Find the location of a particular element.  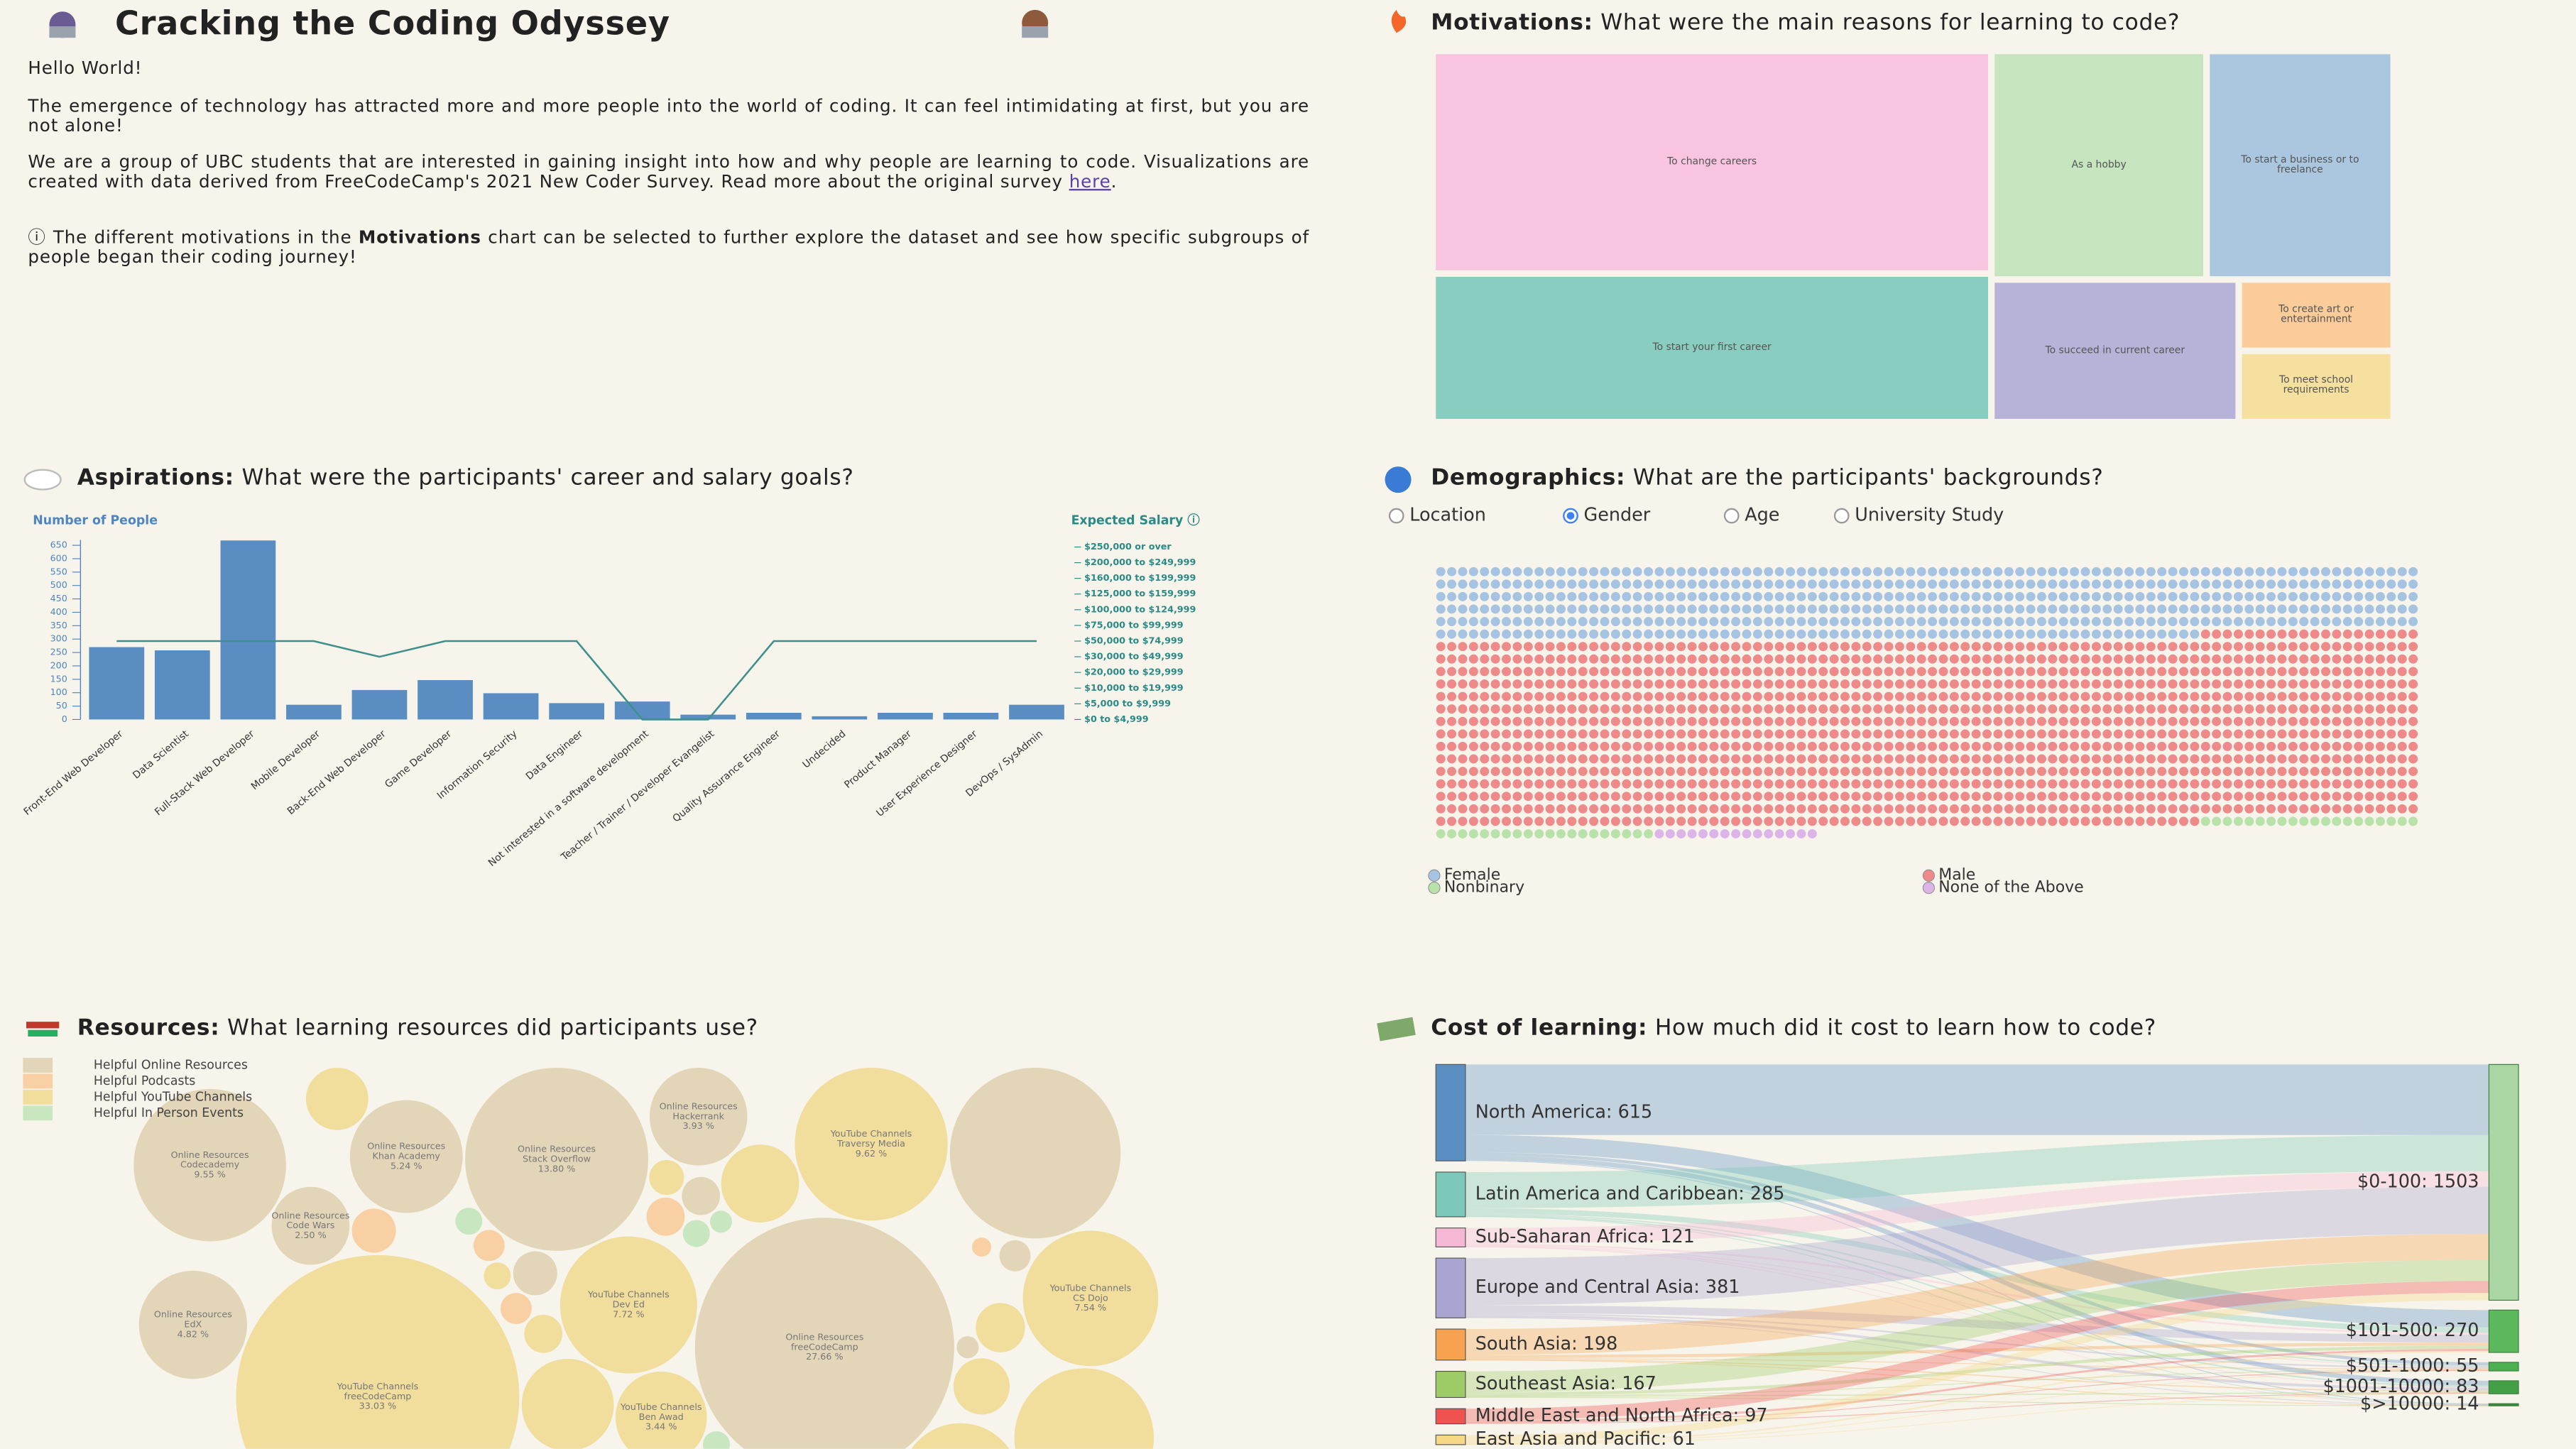

radio-label: University Study is located at coordinates (1929, 515).